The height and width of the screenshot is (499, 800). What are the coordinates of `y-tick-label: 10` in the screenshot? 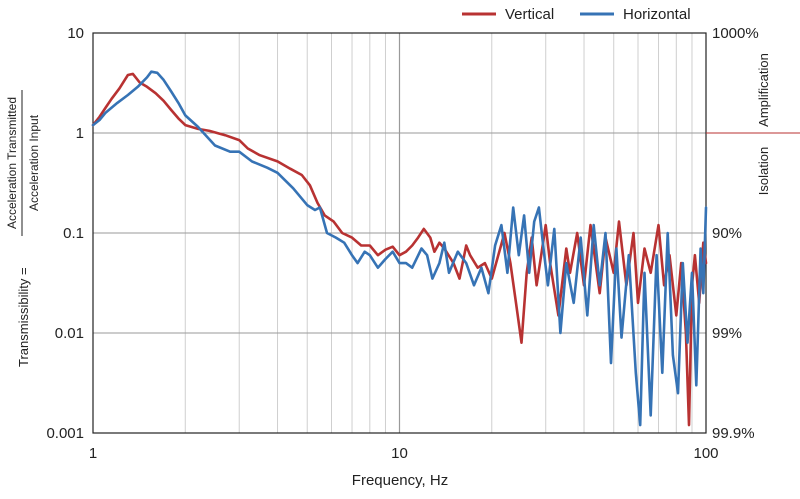 It's located at (75, 33).